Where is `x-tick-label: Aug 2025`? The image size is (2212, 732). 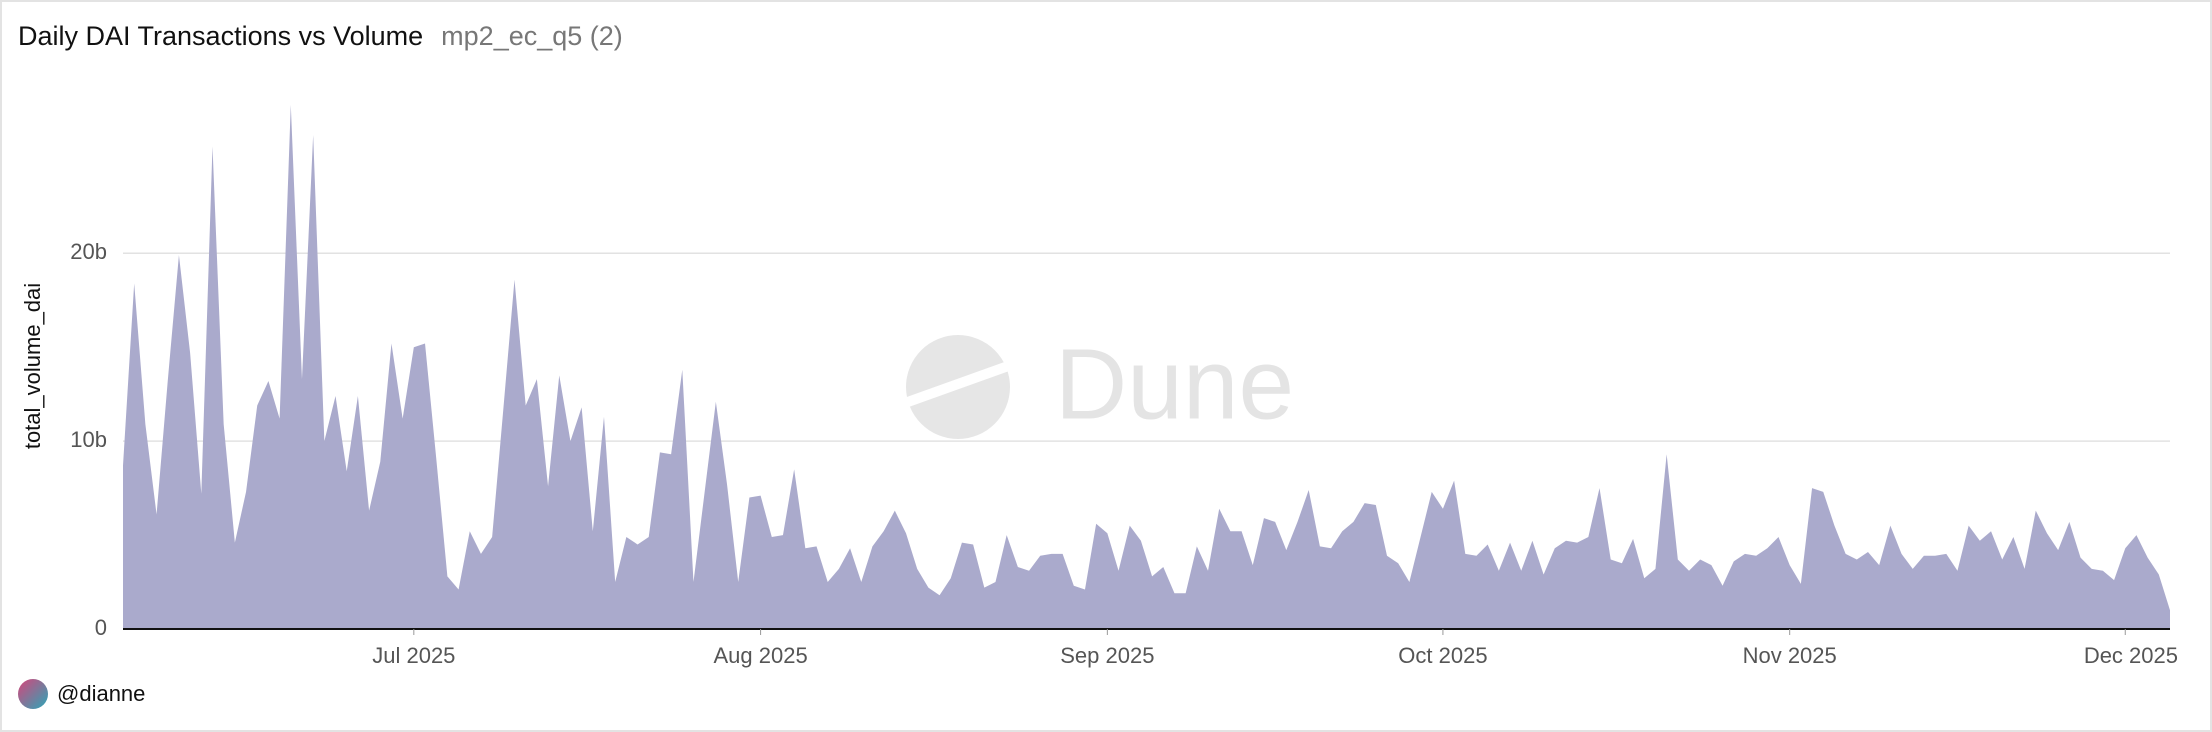
x-tick-label: Aug 2025 is located at coordinates (760, 655).